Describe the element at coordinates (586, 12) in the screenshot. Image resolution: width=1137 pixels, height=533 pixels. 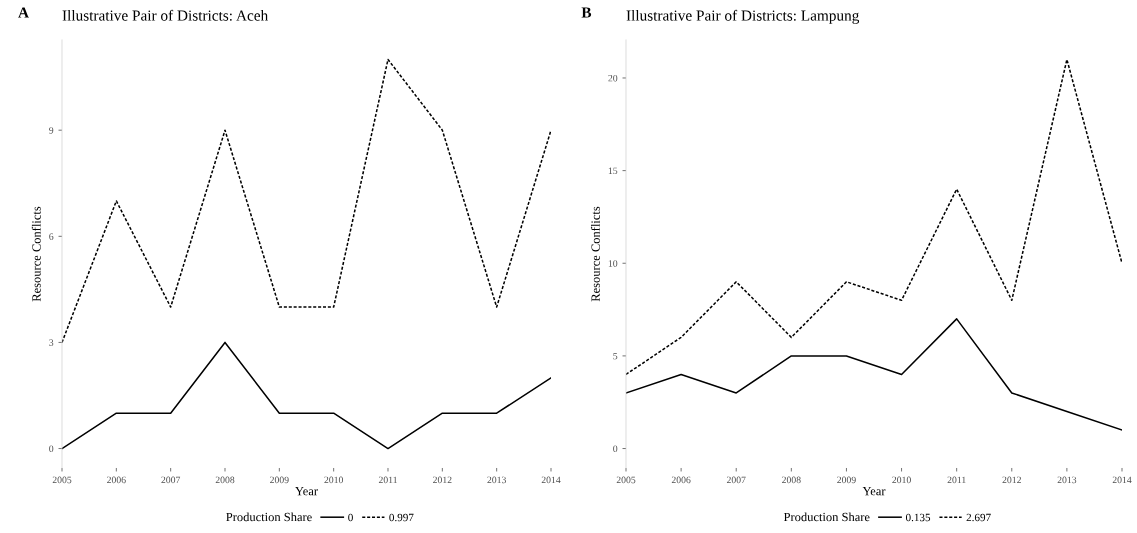
I see `text: B` at that location.